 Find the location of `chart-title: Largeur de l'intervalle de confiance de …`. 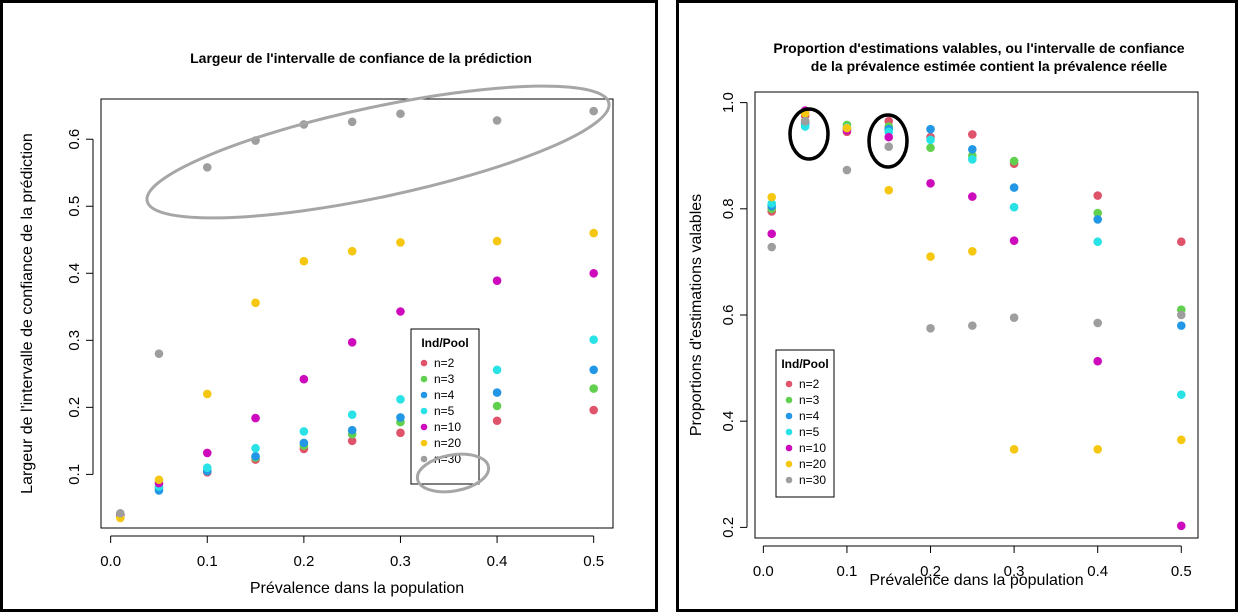

chart-title: Largeur de l'intervalle de confiance de … is located at coordinates (361, 58).